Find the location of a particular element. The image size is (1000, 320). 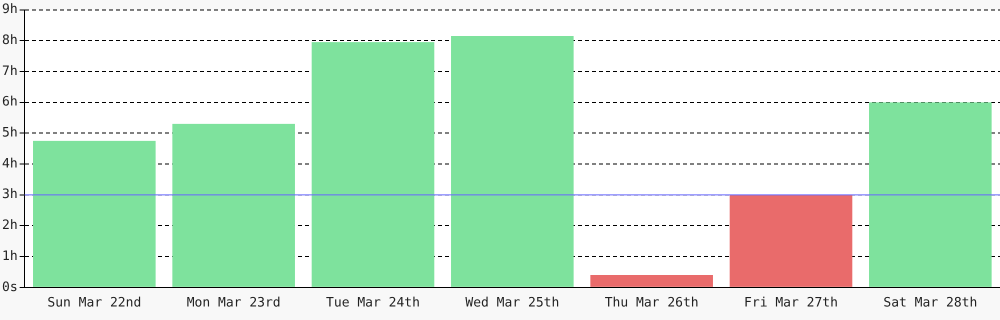

x-tick-label: Tue Mar 24th is located at coordinates (373, 303).